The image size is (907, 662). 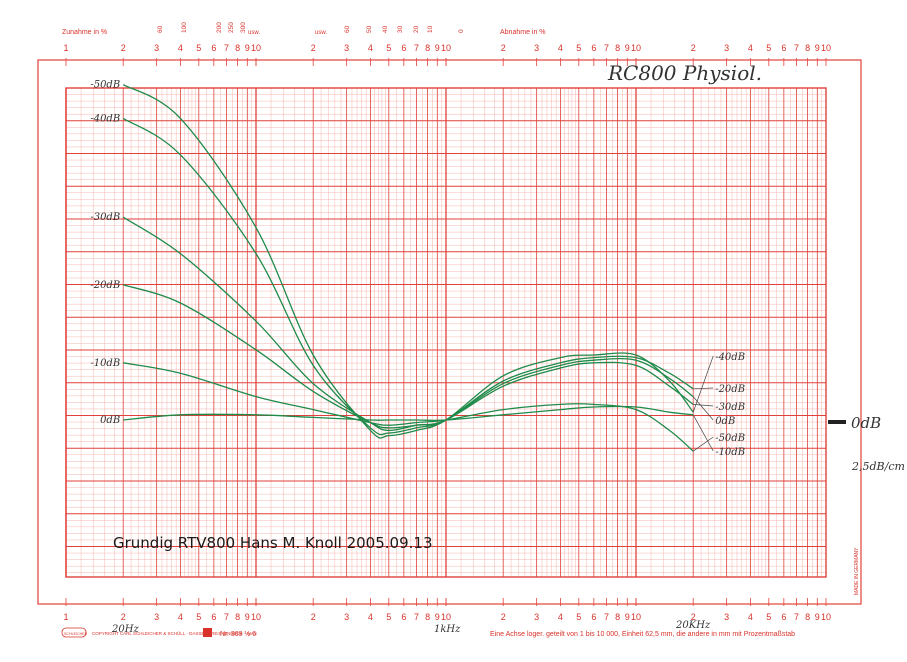 I want to click on abnahme-scale: 60 50 40 30 20 10 0, so click(x=404, y=29).